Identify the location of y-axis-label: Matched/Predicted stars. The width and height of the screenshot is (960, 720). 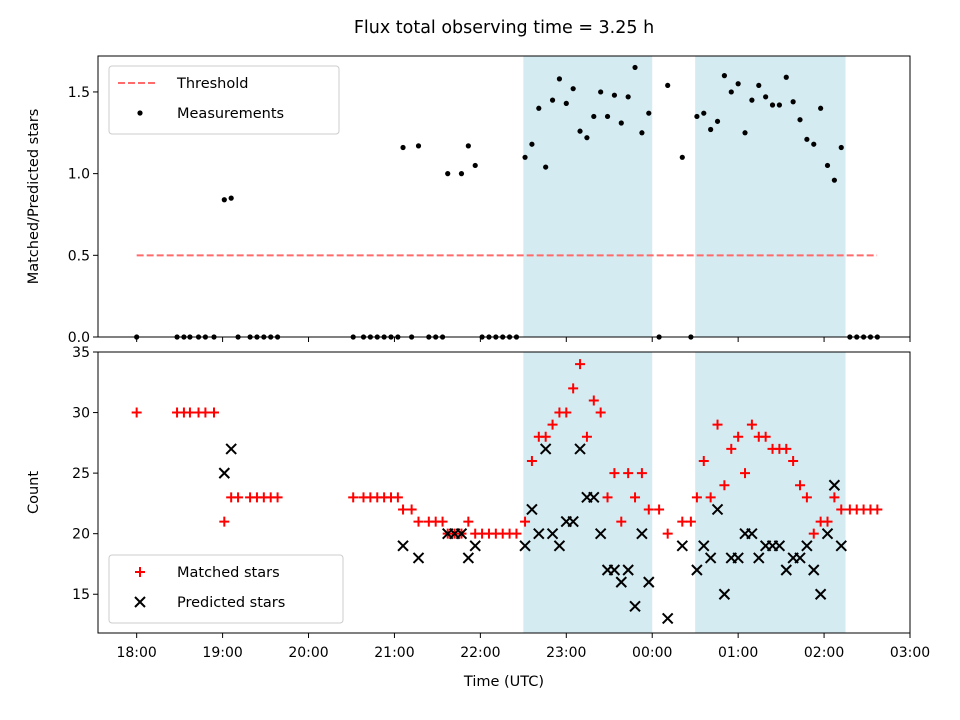
(34, 197).